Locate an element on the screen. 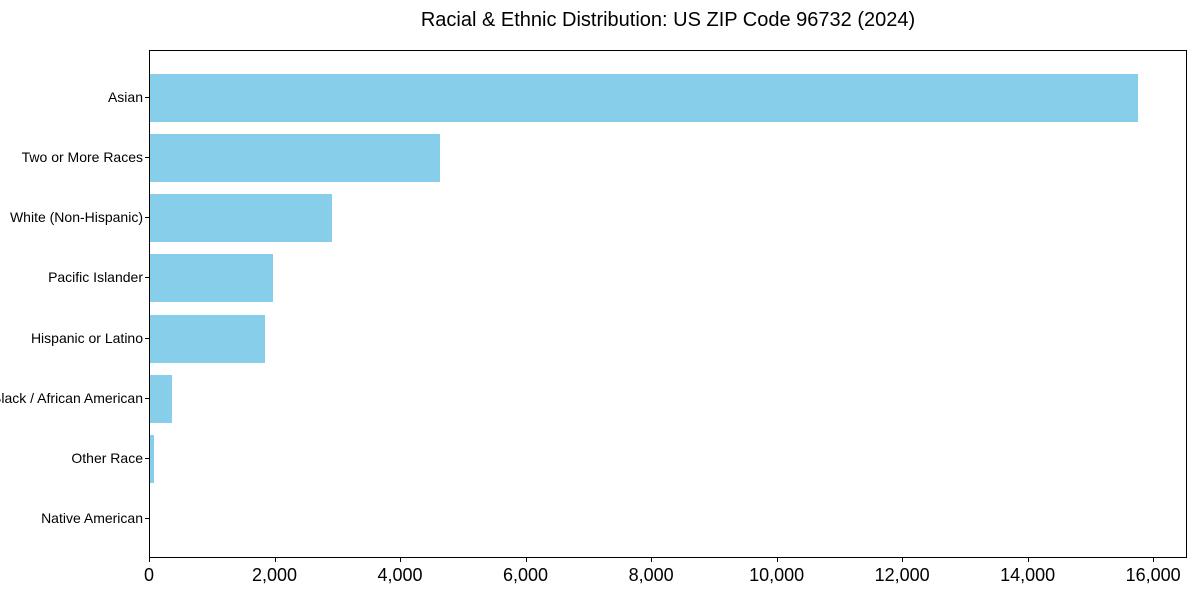 Image resolution: width=1200 pixels, height=600 pixels. x-axis-tick-label: 12,000 is located at coordinates (902, 575).